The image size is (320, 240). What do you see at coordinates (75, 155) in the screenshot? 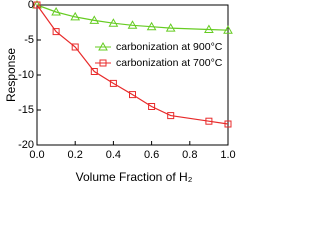
I see `x-tick-label: 0.2` at bounding box center [75, 155].